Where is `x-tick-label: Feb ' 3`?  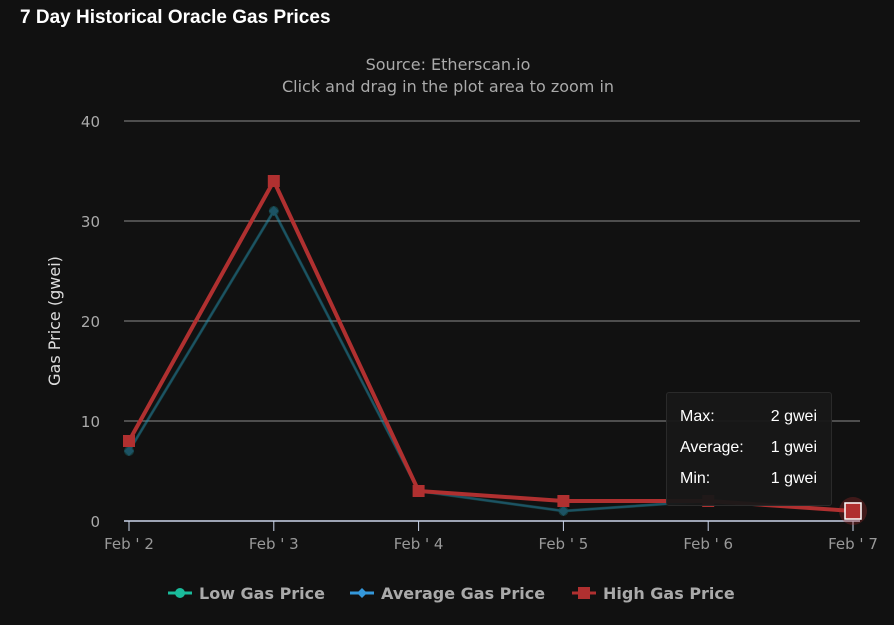 x-tick-label: Feb ' 3 is located at coordinates (274, 544).